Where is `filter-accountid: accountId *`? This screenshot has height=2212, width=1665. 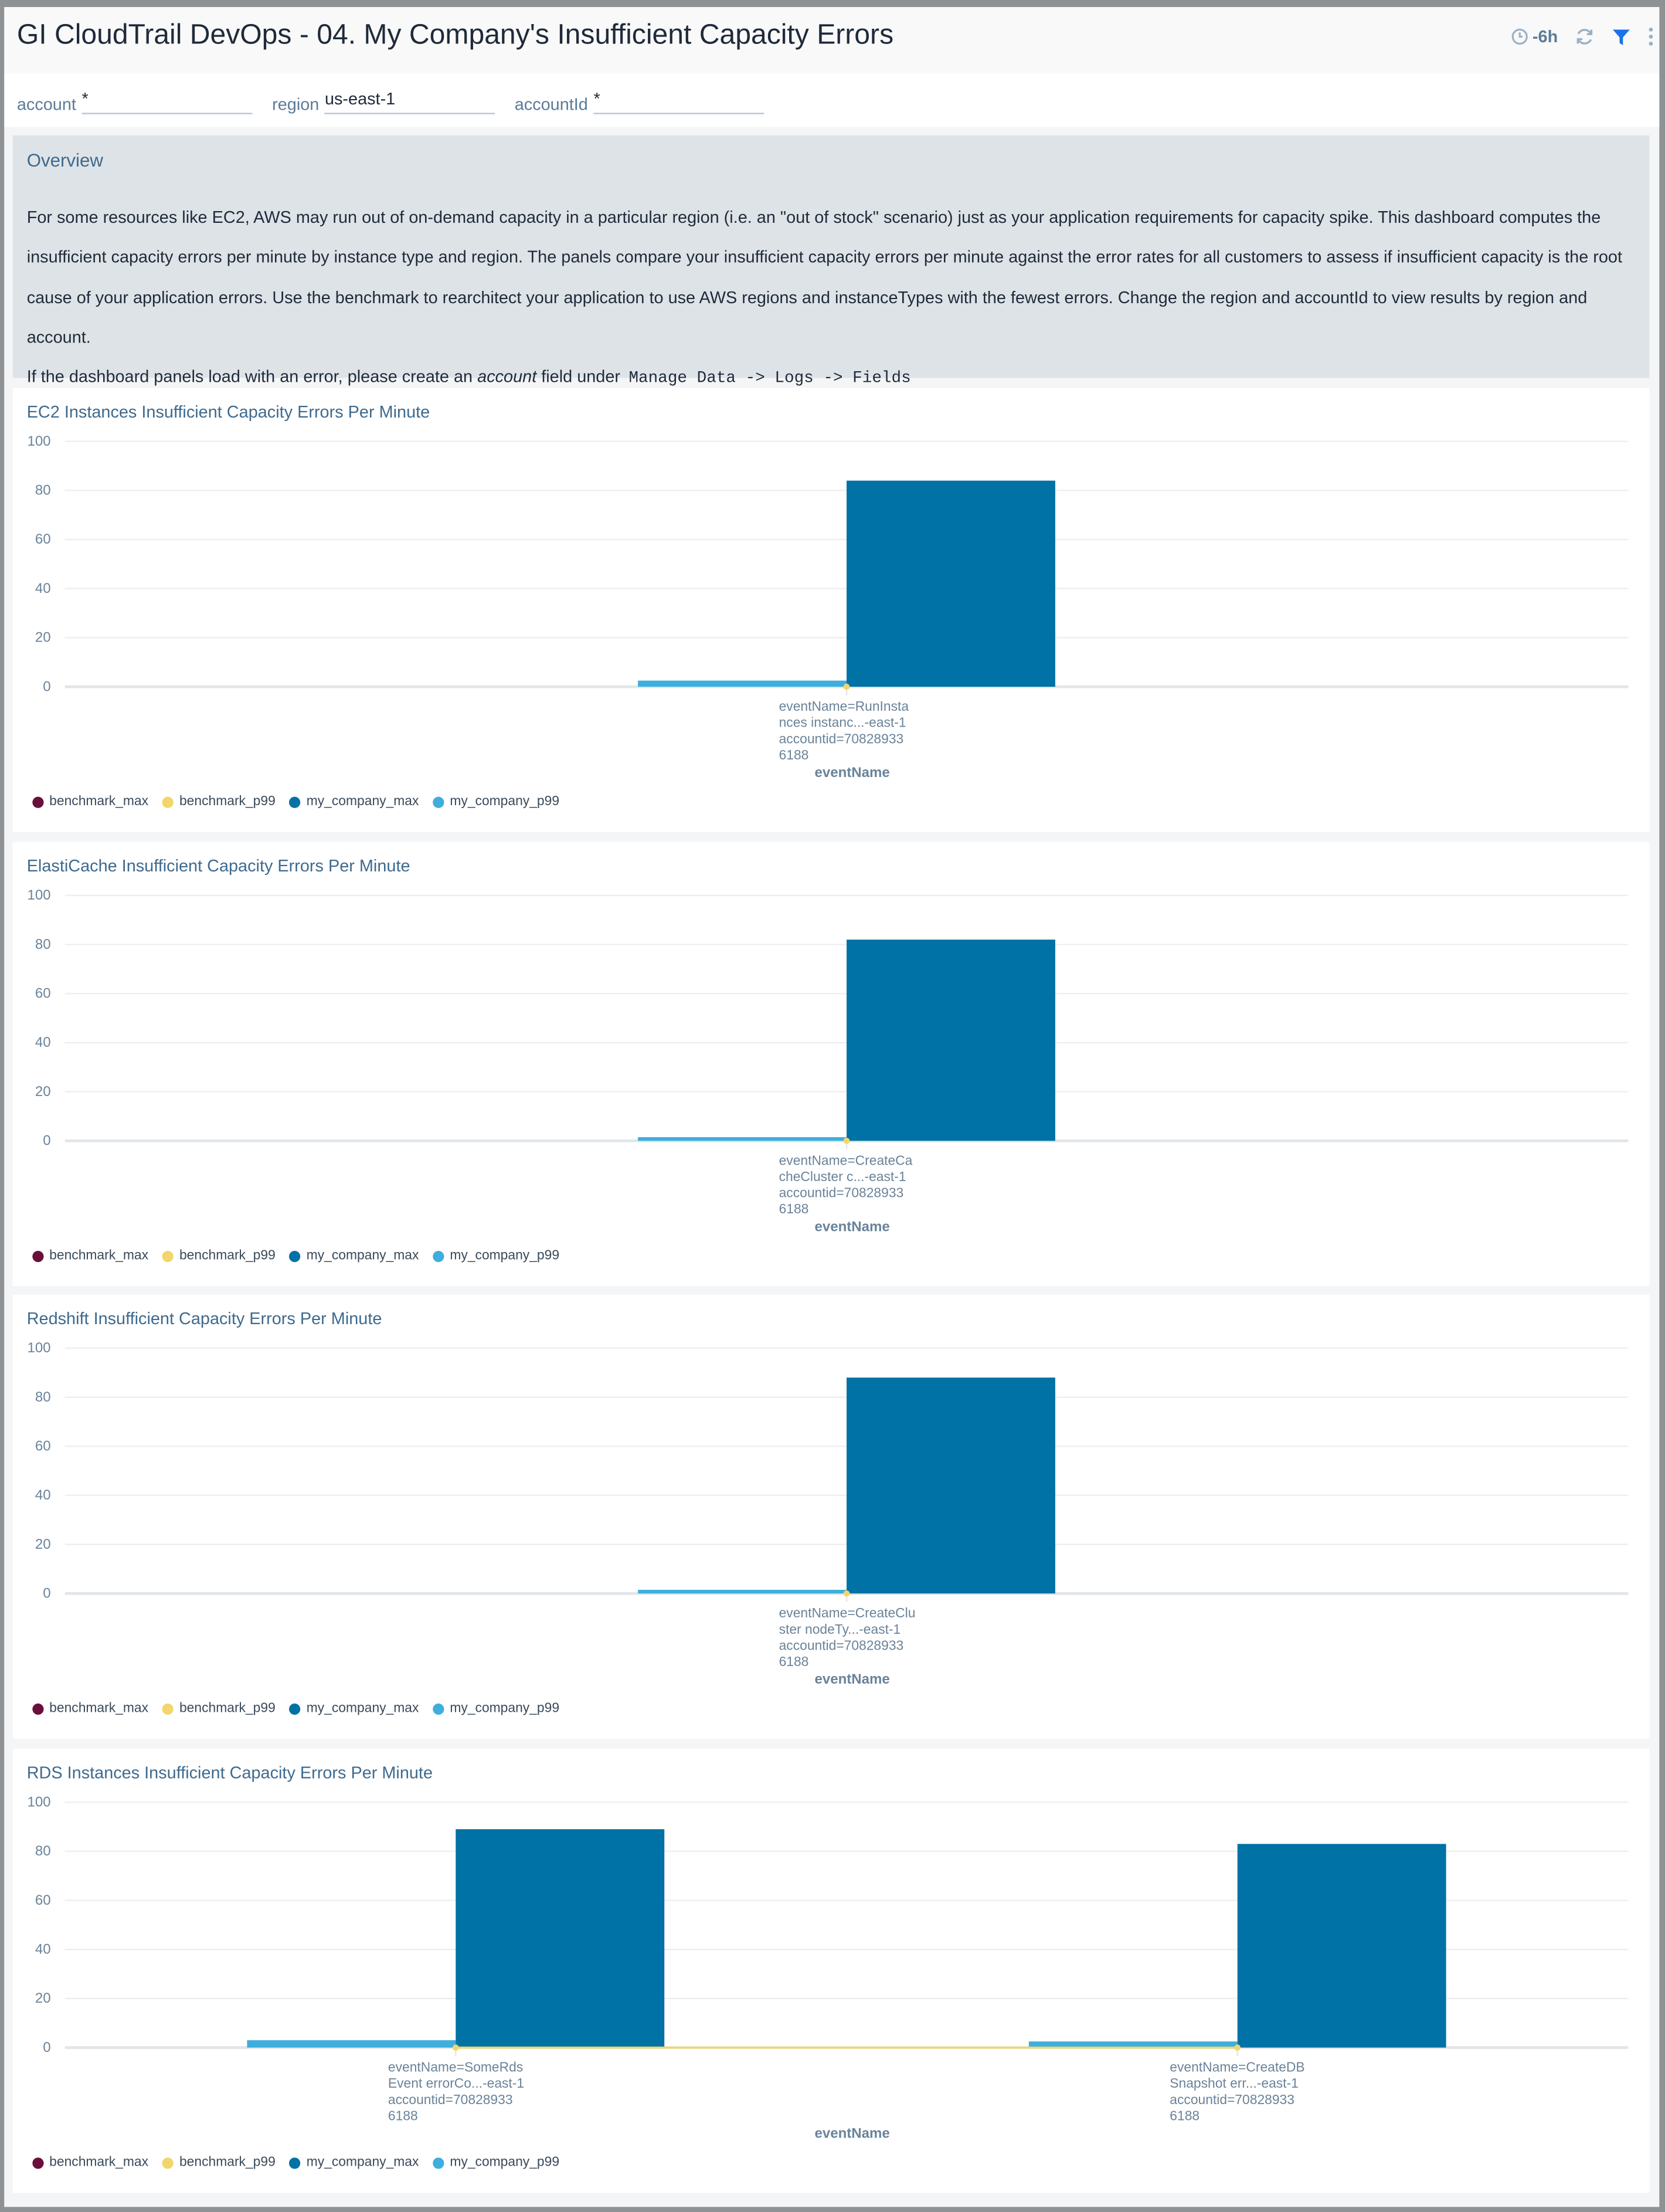
filter-accountid: accountId * is located at coordinates (639, 101).